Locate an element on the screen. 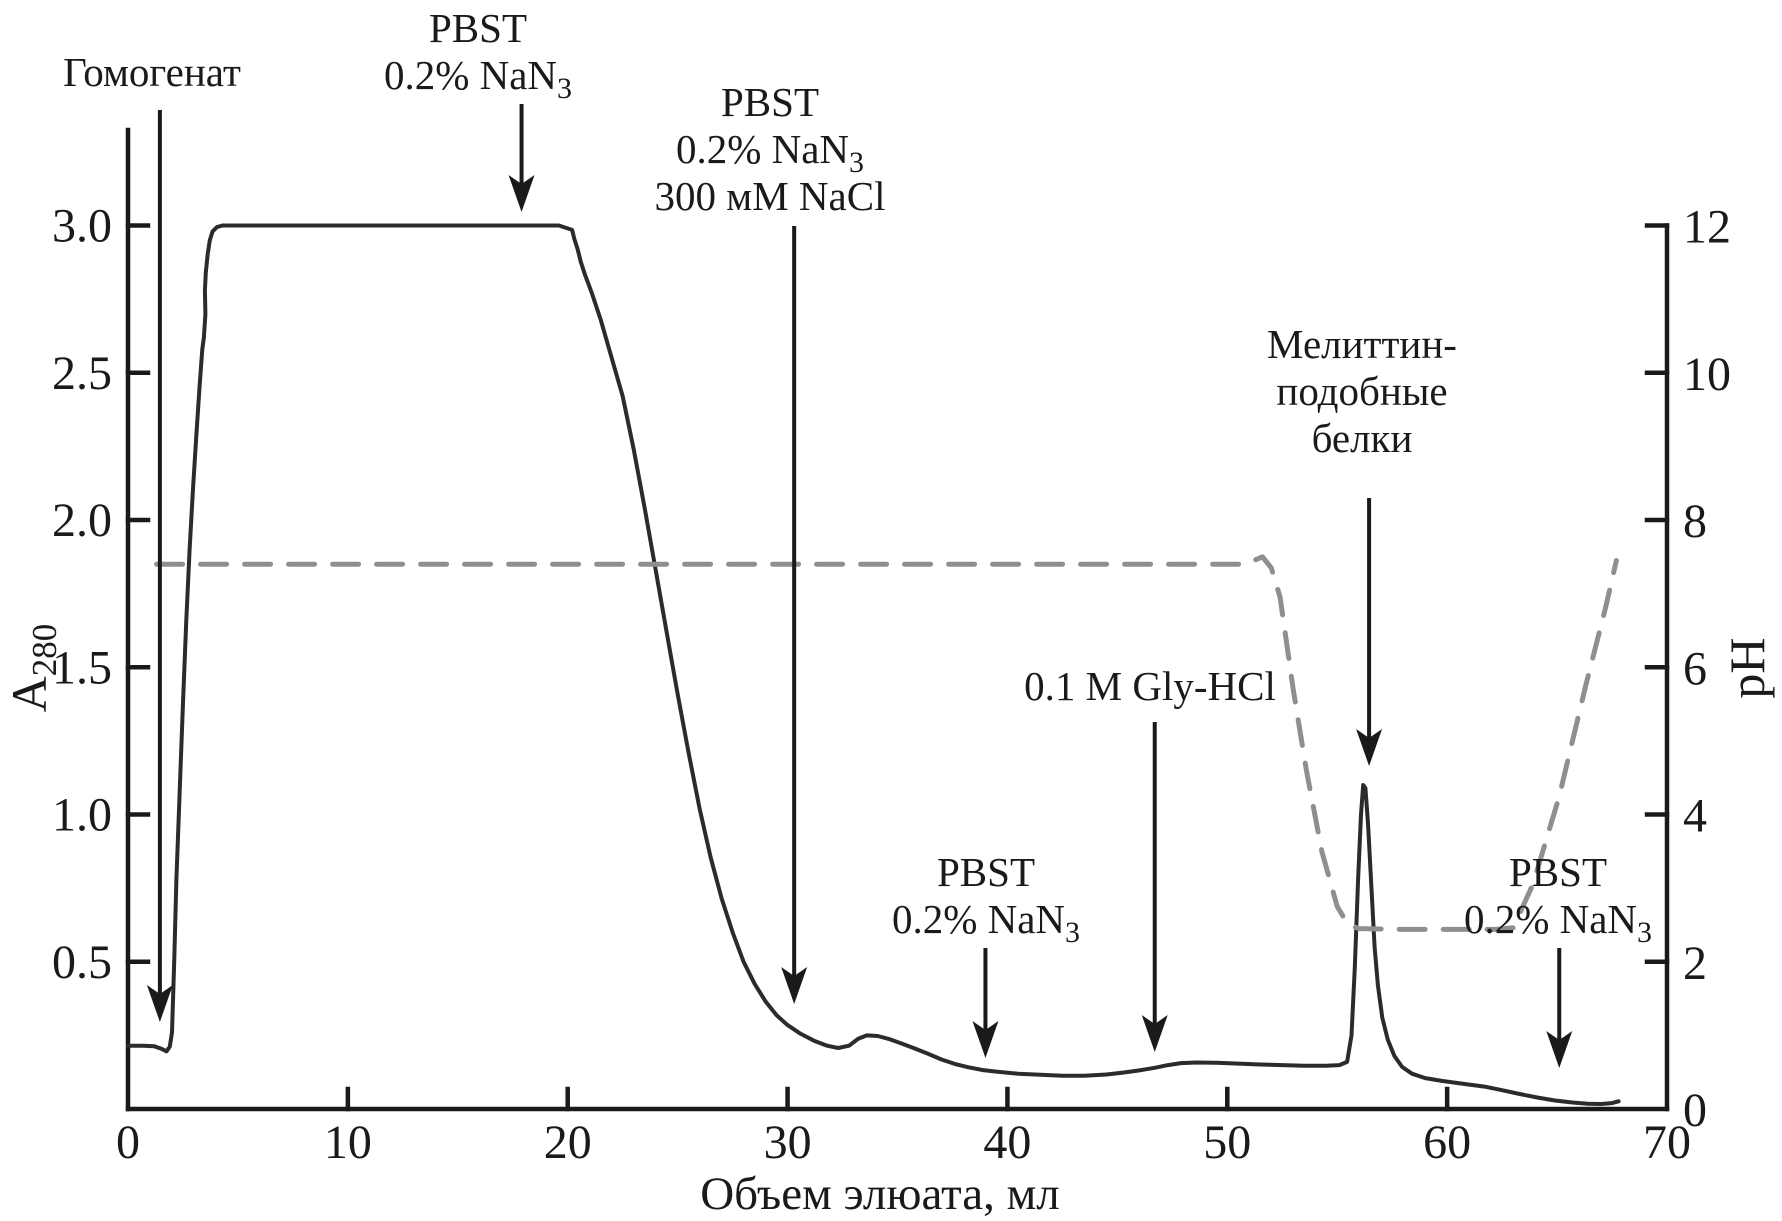 This screenshot has width=1782, height=1221. annotation-label: подобные is located at coordinates (1361, 391).